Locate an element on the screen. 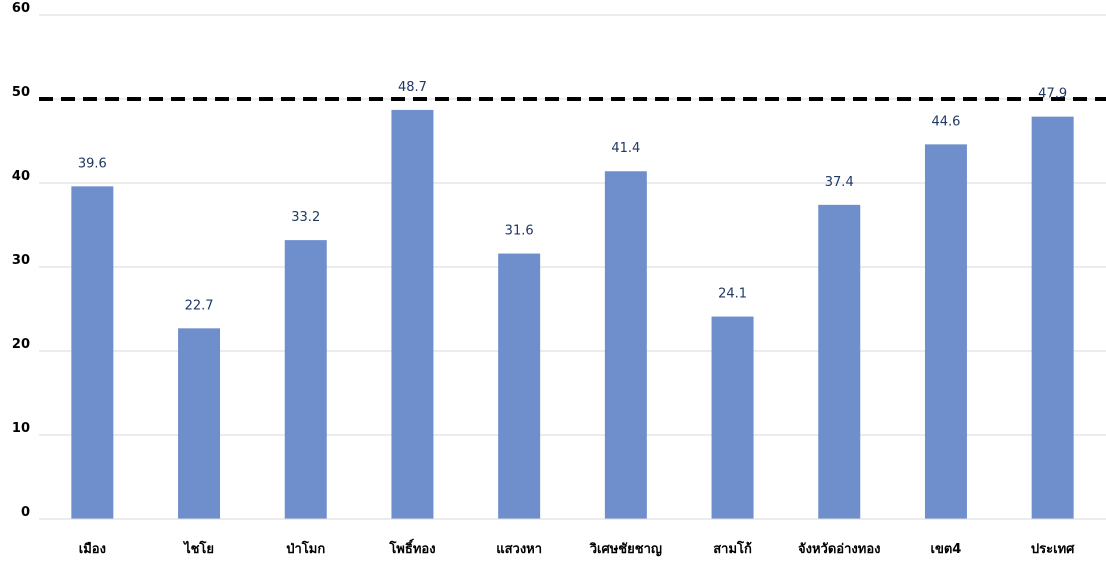 The image size is (1106, 563). x-tick-label: ป่าโมก is located at coordinates (305, 548).